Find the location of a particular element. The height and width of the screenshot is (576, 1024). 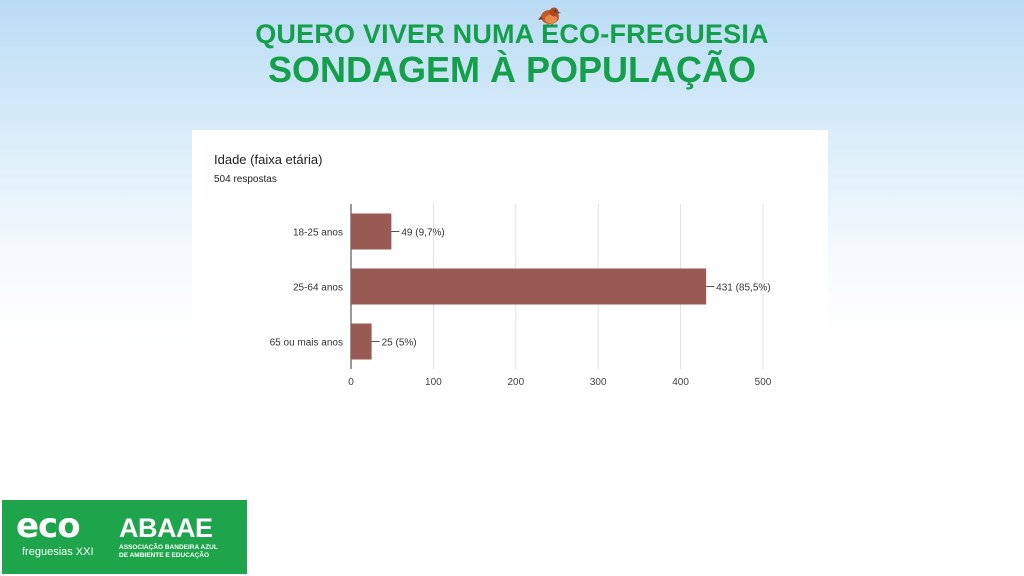

title-line-1: QUERO VIVER NUMA ECO-FREGUESIA is located at coordinates (512, 34).